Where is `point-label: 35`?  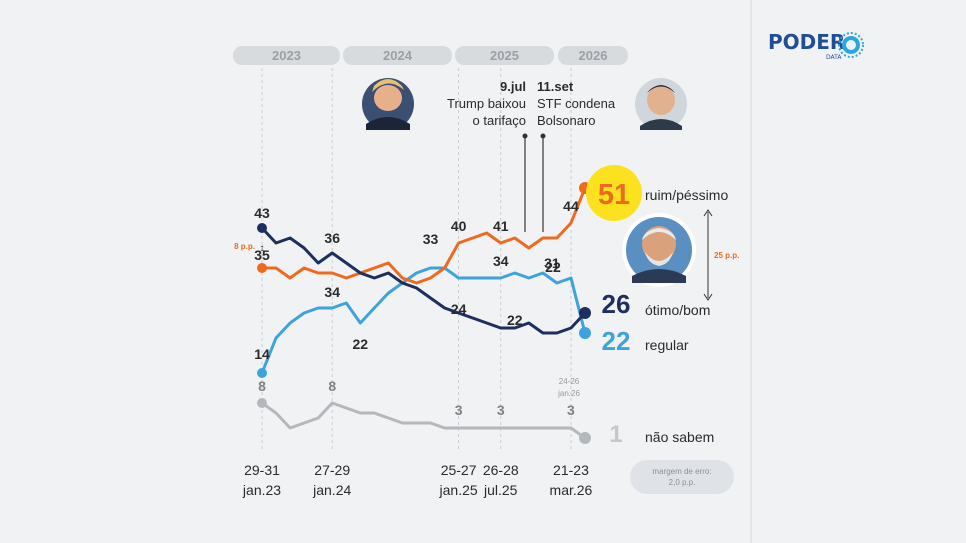
point-label: 35 is located at coordinates (262, 255).